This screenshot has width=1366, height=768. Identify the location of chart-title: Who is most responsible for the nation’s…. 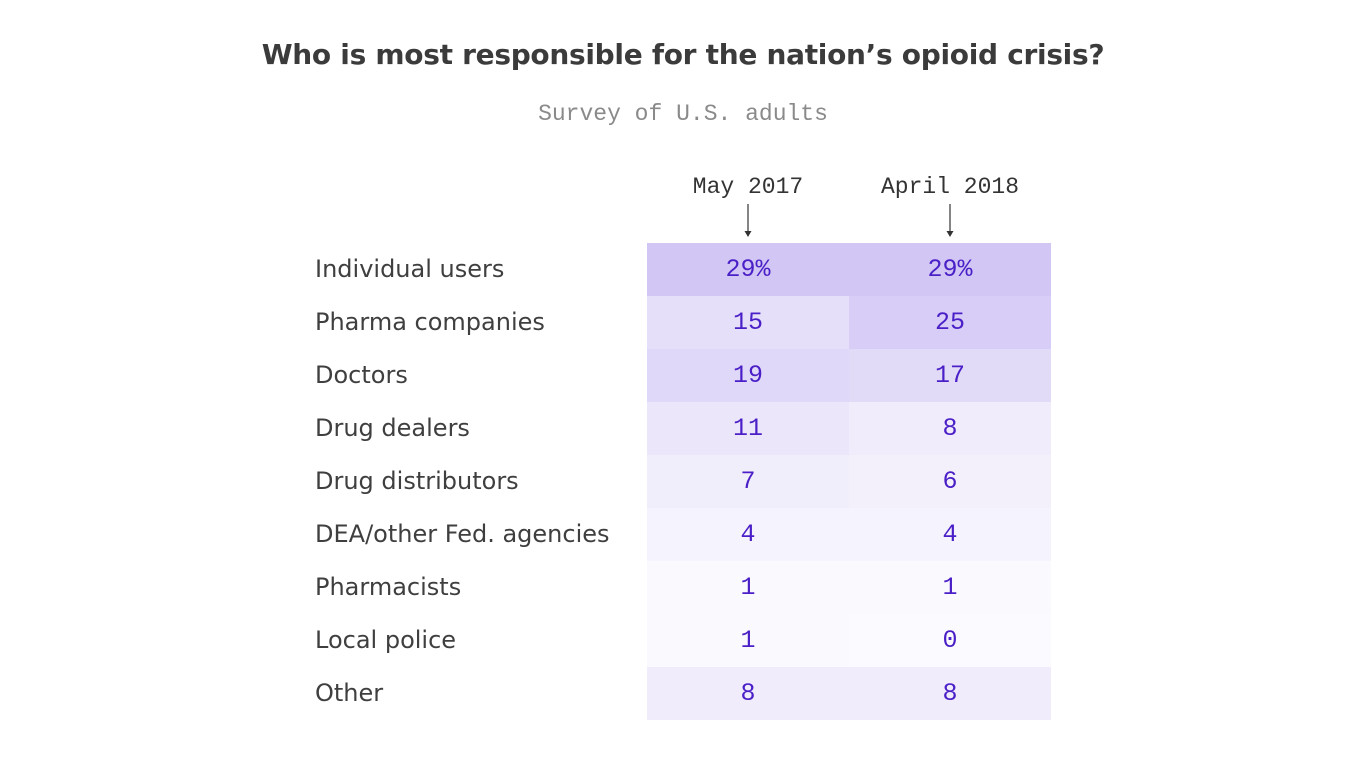
(683, 54).